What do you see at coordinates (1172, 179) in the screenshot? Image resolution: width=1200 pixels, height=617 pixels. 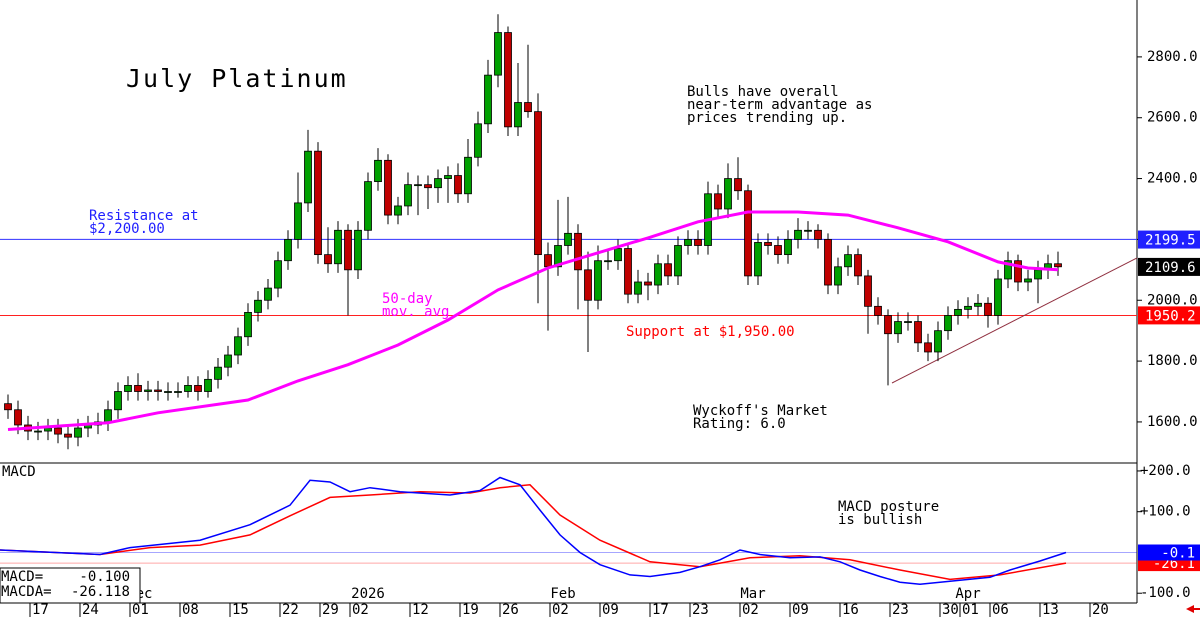 I see `y-tick-label: 2400.0` at bounding box center [1172, 179].